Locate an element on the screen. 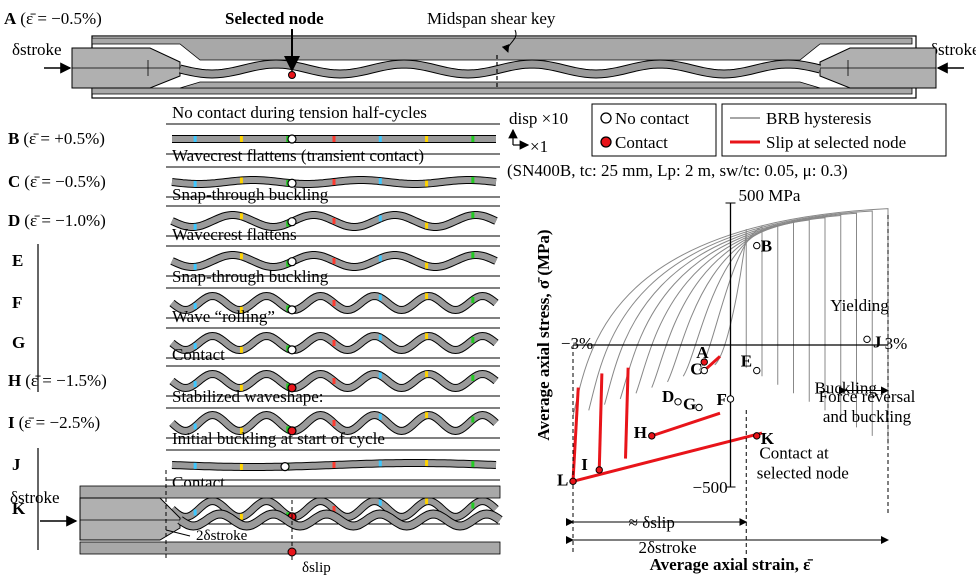 Image resolution: width=976 pixels, height=577 pixels. point-e is located at coordinates (757, 370).